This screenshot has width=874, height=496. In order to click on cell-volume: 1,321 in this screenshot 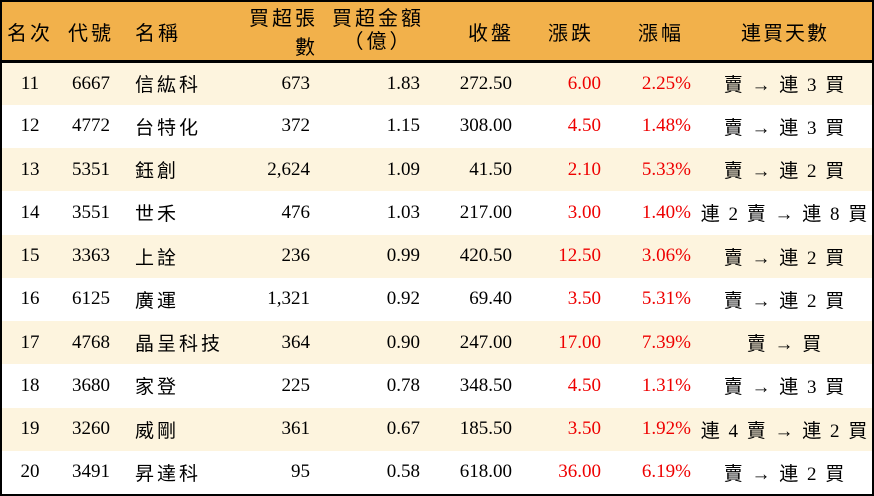, I will do `click(288, 299)`.